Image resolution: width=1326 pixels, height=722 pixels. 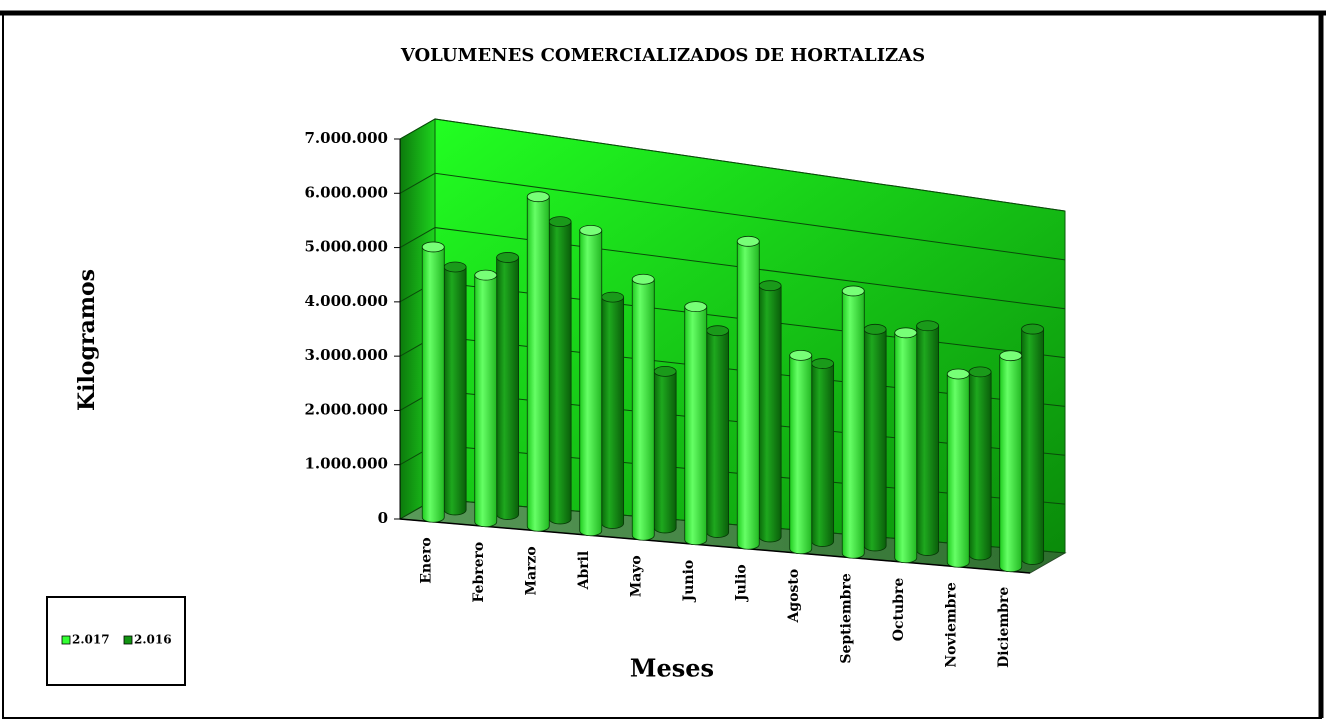 I want to click on y-axis-title: Kilogramos, so click(x=87, y=340).